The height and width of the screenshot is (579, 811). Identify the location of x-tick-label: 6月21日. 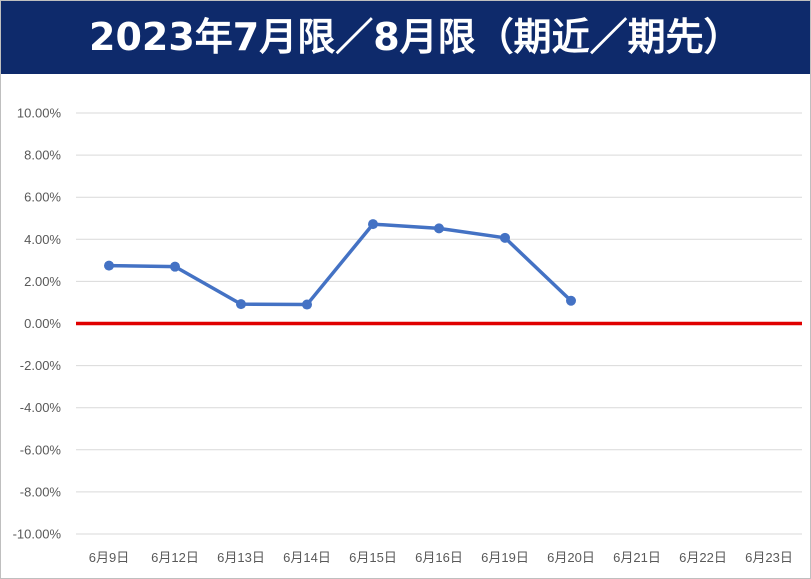
(637, 557).